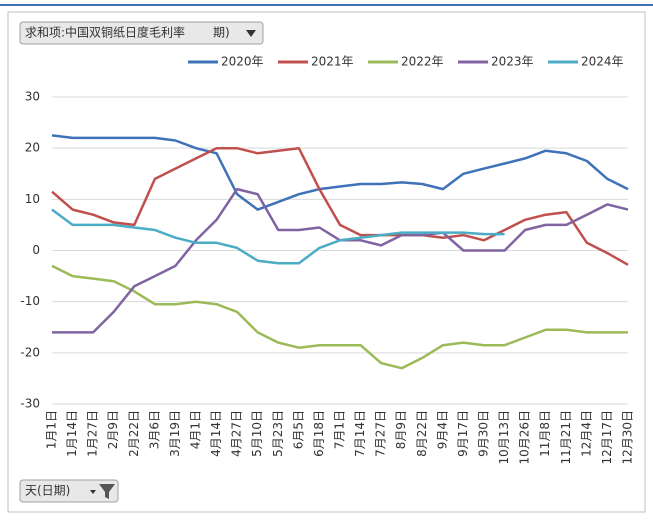 The width and height of the screenshot is (653, 522). Describe the element at coordinates (484, 433) in the screenshot. I see `x-tick-label: 9月30日` at that location.